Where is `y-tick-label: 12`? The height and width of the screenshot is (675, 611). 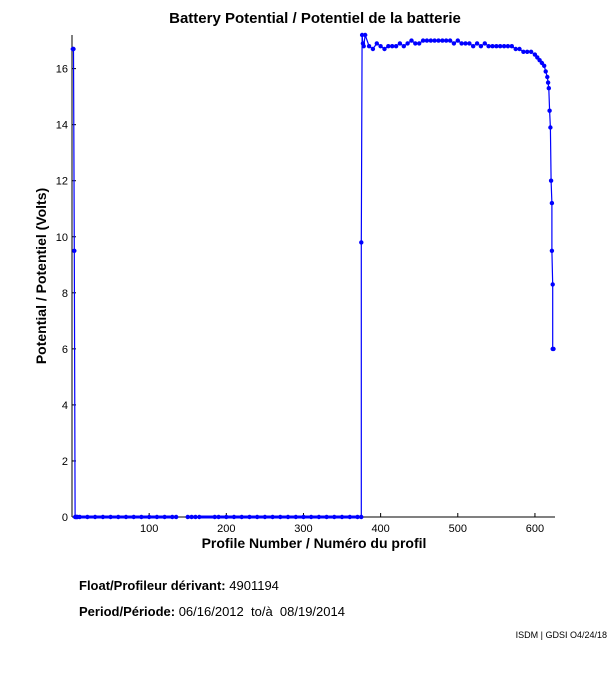
y-tick-label: 12 is located at coordinates (62, 182).